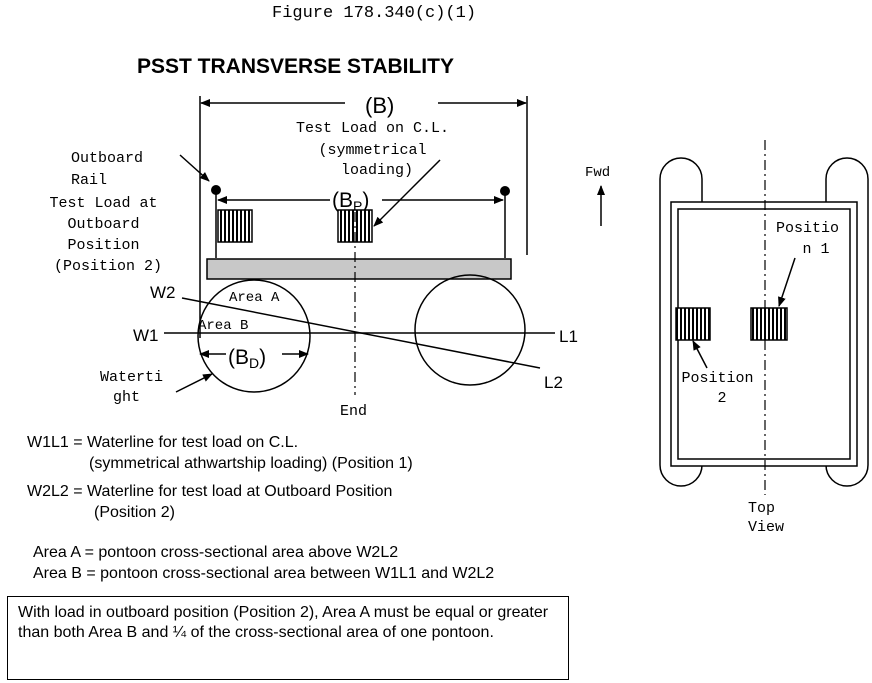  I want to click on diagram-title: PSST TRANSVERSE STABILITY, so click(295, 66).